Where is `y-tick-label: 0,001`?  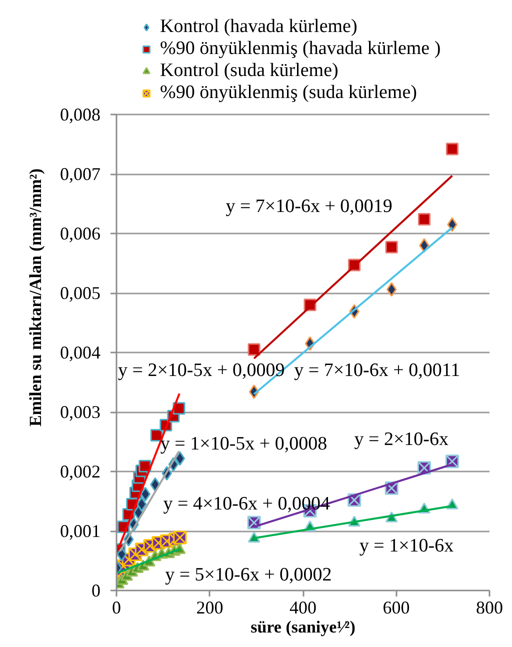
y-tick-label: 0,001 is located at coordinates (80, 531).